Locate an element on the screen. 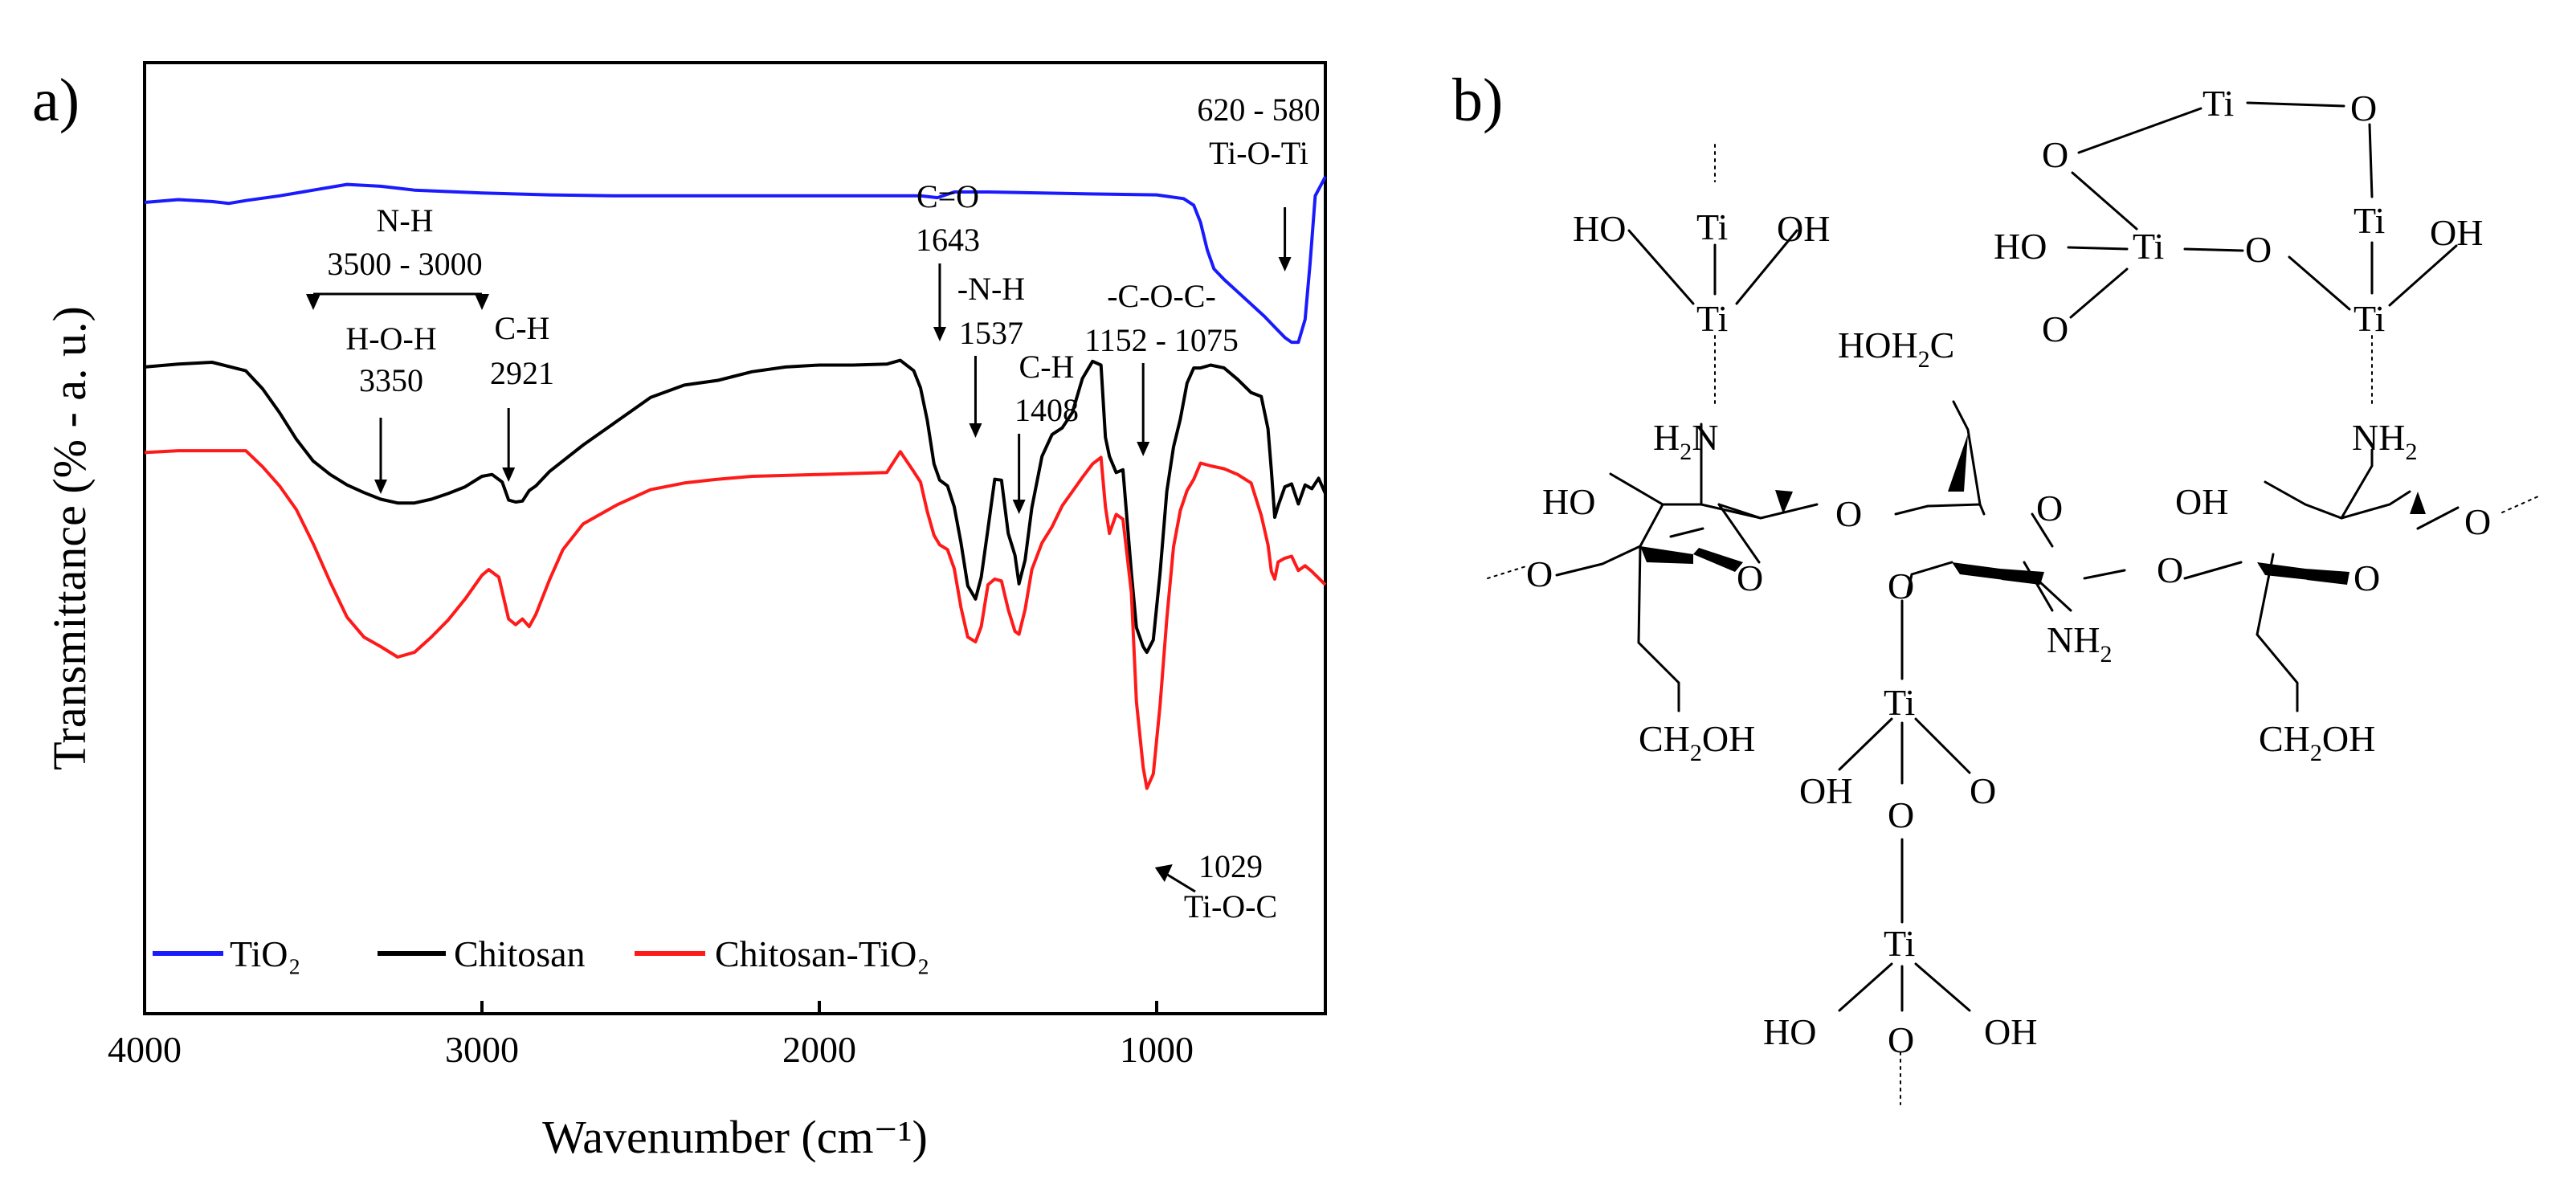 Image resolution: width=2576 pixels, height=1188 pixels. x-tick-label-3000: 3000 is located at coordinates (482, 1049).